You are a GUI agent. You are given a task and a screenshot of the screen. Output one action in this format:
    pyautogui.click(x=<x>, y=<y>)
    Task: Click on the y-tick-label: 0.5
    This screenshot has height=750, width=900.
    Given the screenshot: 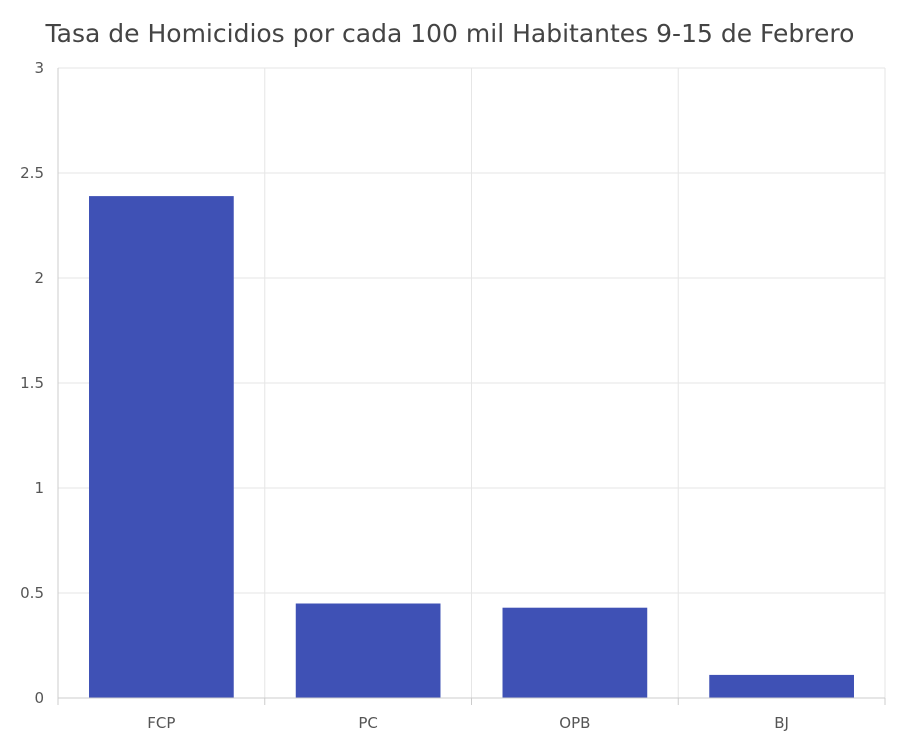 What is the action you would take?
    pyautogui.click(x=32, y=593)
    